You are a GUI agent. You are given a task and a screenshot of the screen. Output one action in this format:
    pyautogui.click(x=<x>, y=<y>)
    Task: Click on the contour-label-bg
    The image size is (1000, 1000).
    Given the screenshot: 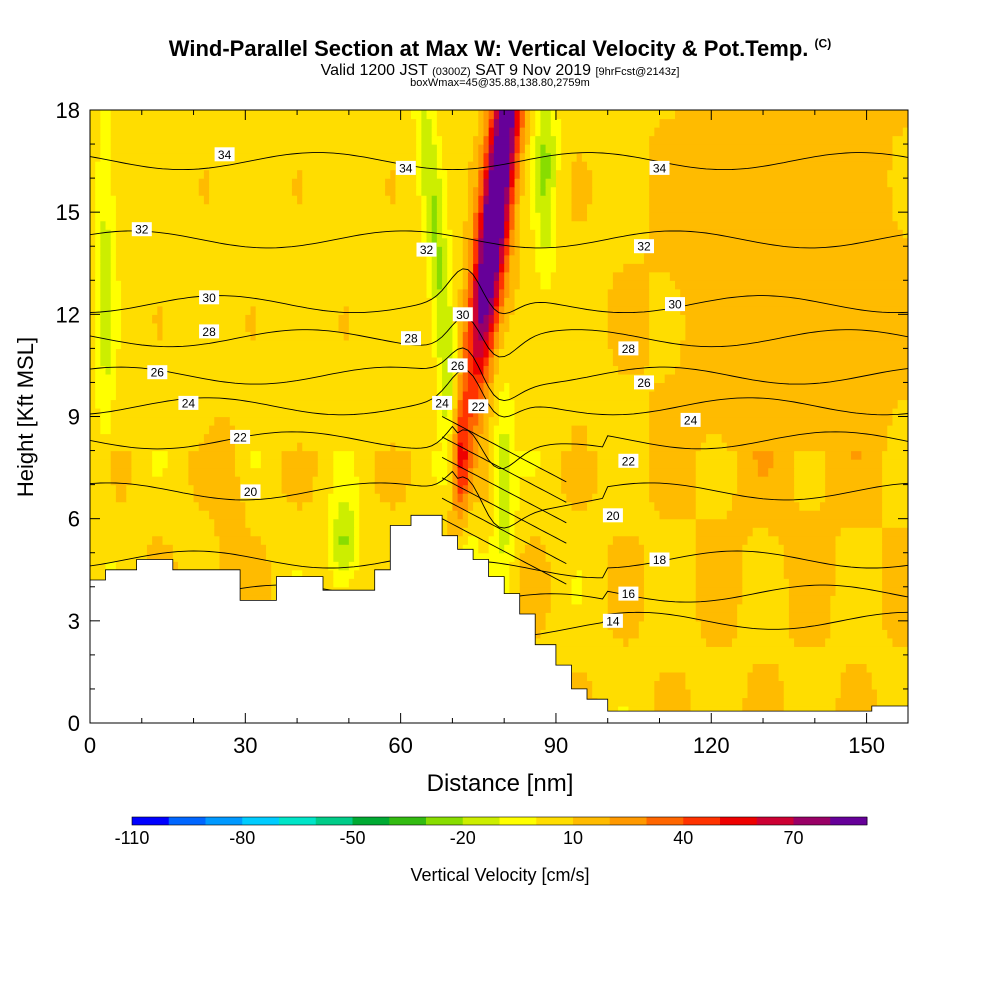 What is the action you would take?
    pyautogui.click(x=628, y=460)
    